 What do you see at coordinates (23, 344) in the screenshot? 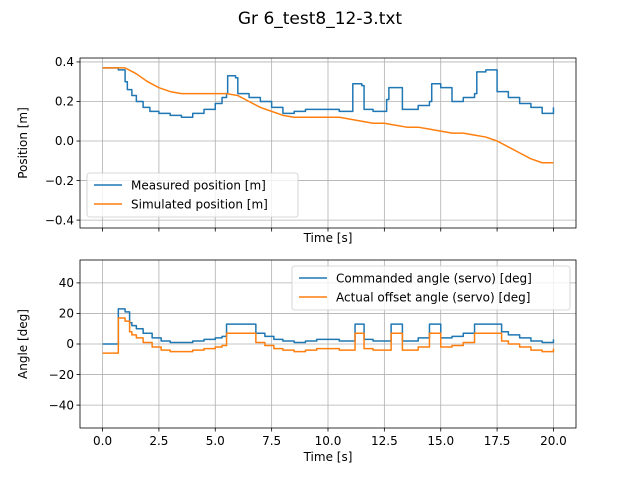
I see `y-axis-label: Angle [deg]` at bounding box center [23, 344].